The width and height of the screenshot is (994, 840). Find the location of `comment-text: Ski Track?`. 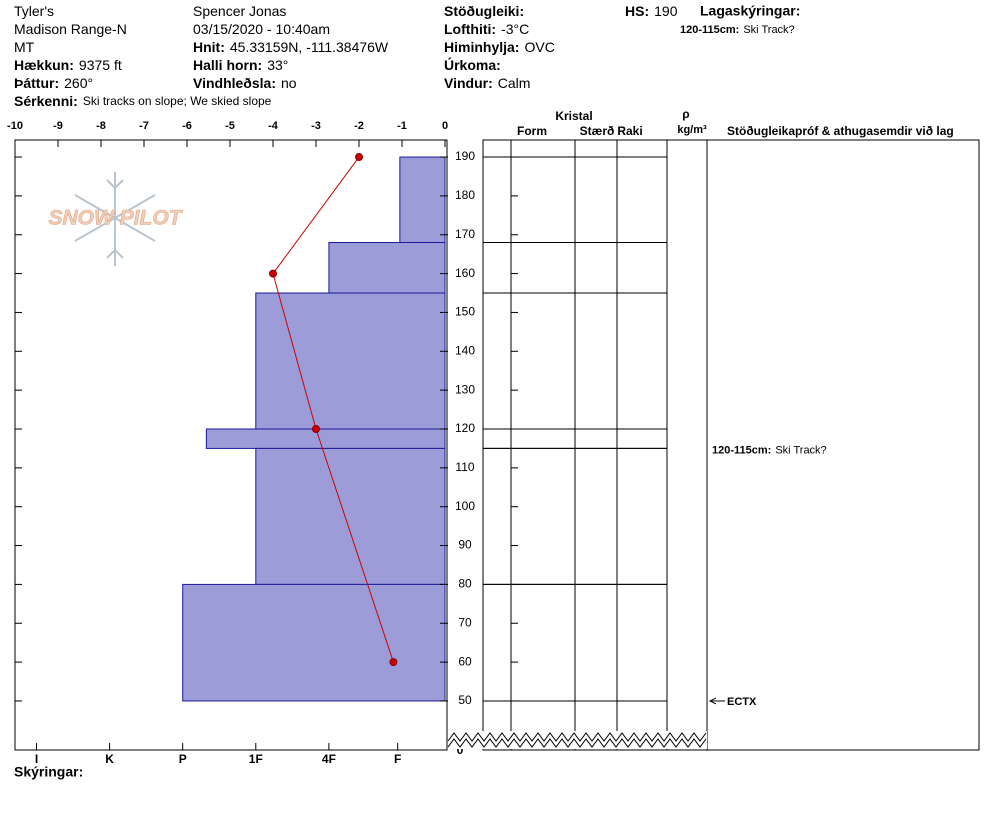

comment-text: Ski Track? is located at coordinates (800, 451).